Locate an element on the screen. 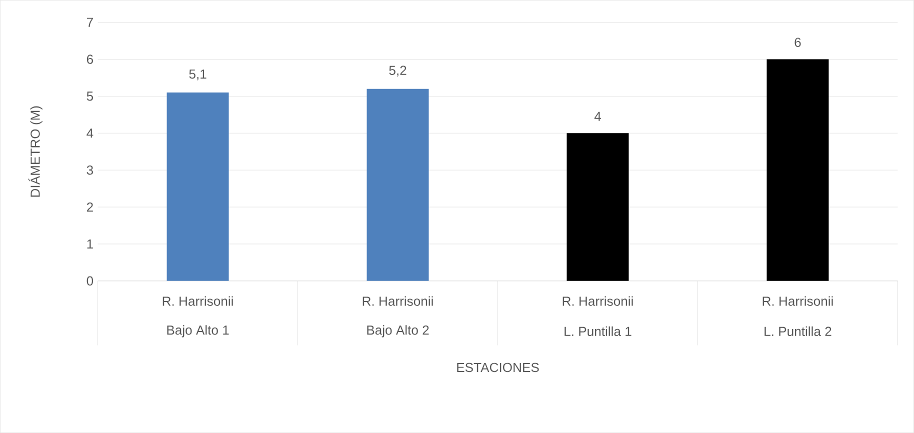 This screenshot has height=433, width=914. data-label: 5,2 is located at coordinates (397, 71).